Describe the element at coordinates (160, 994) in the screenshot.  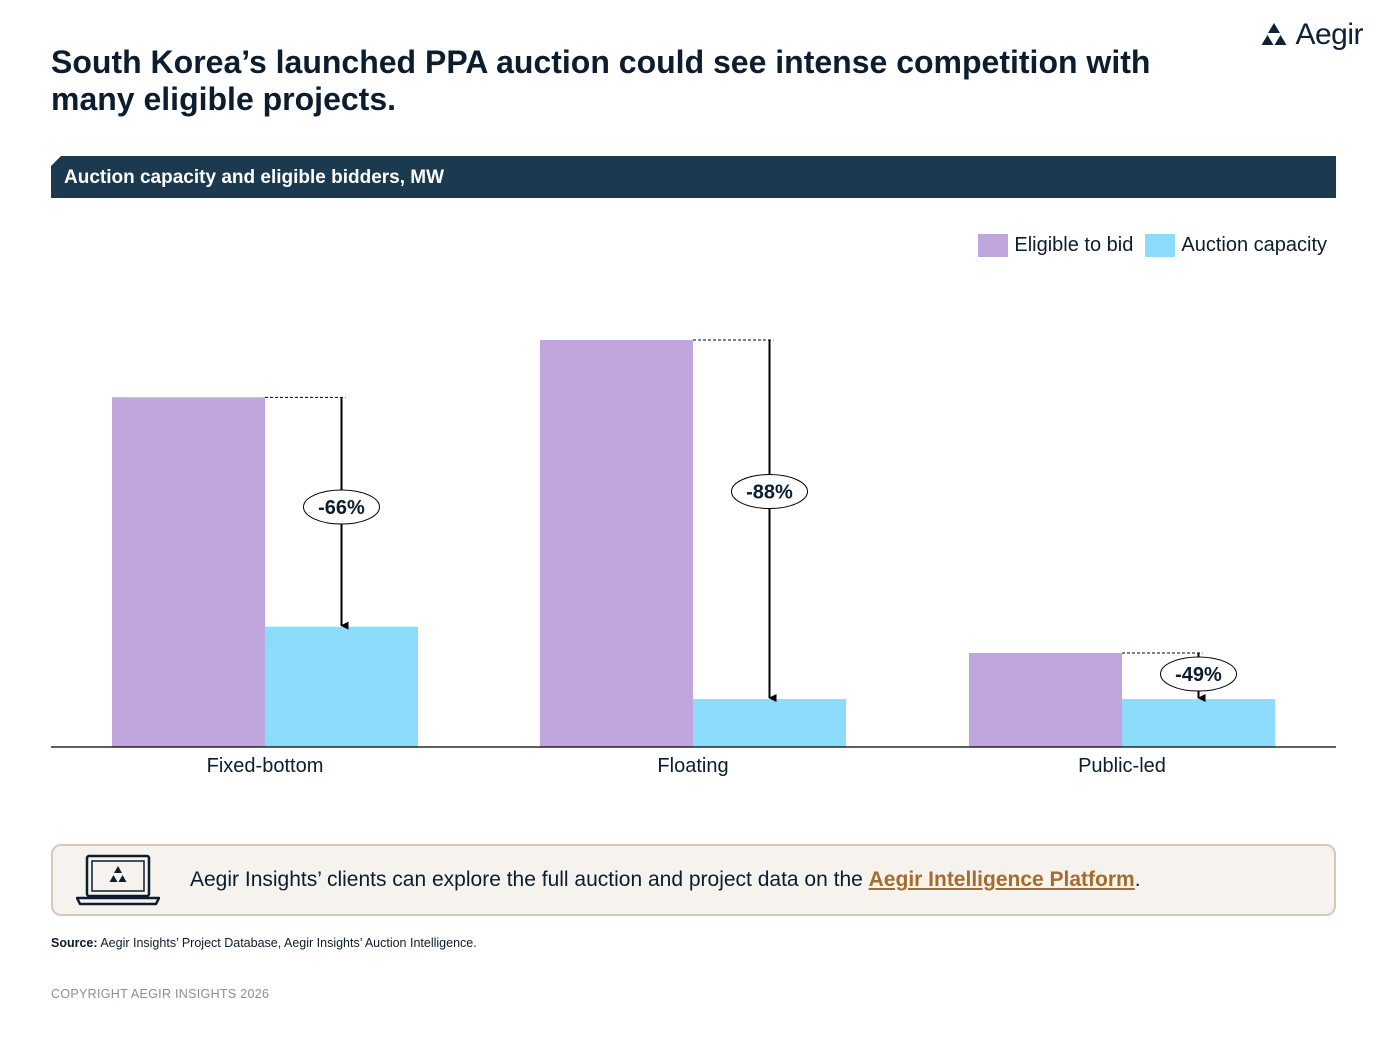
I see `copyright: COPYRIGHT AEGIR INSIGHTS 2026` at that location.